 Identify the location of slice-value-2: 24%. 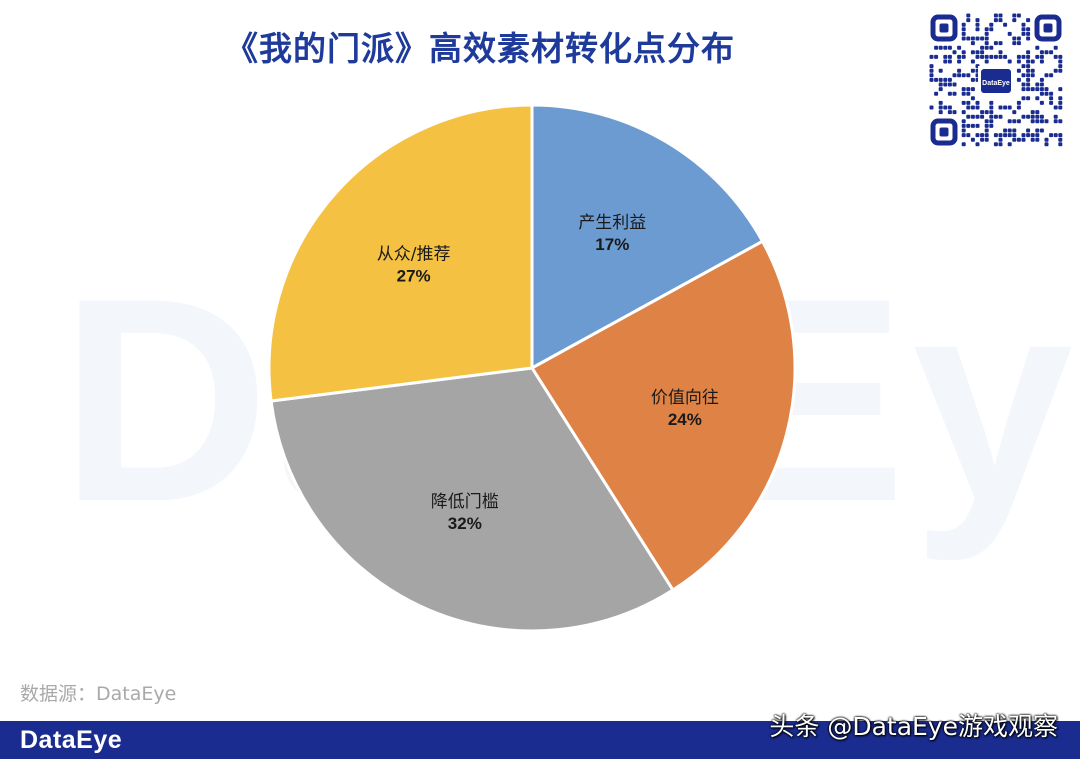
(685, 419).